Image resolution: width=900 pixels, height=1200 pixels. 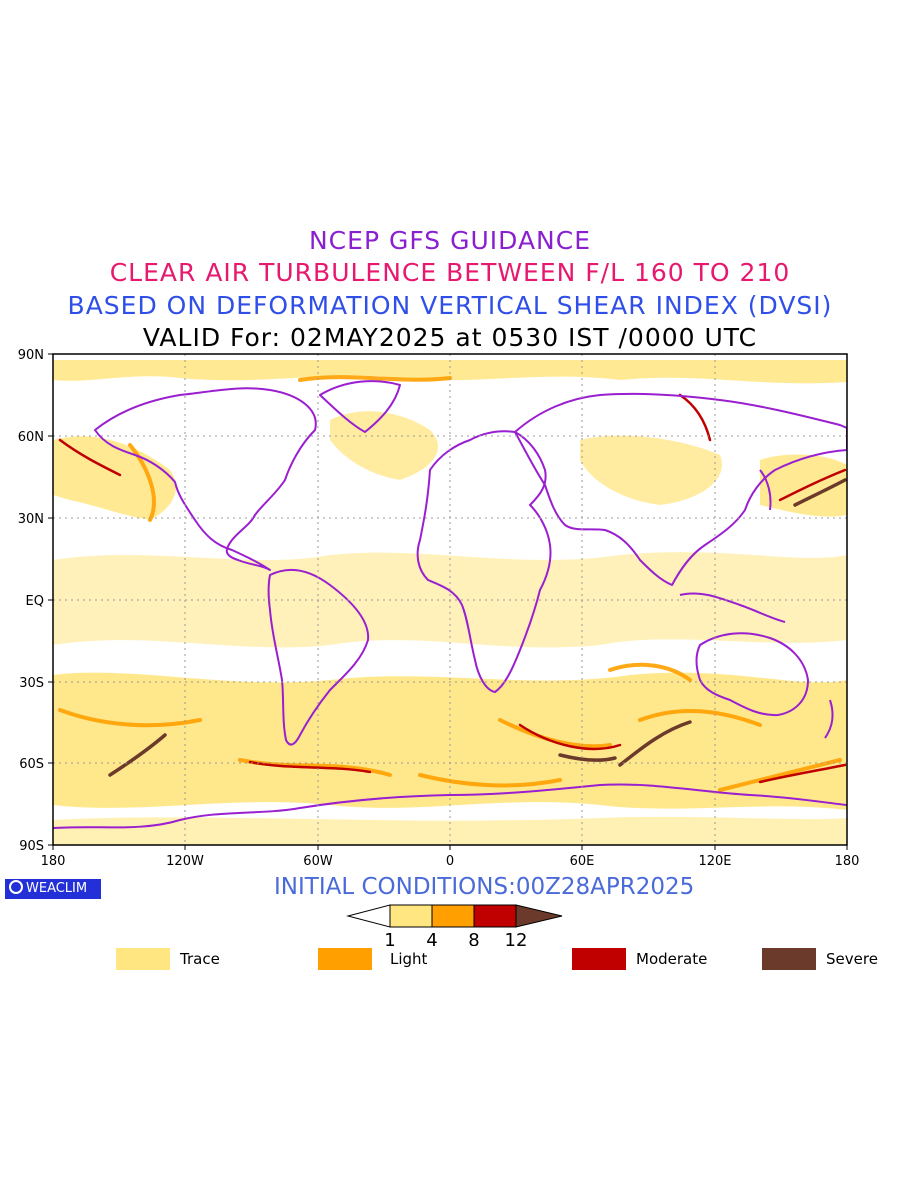 I want to click on colorbar-tick-12: 12, so click(x=516, y=938).